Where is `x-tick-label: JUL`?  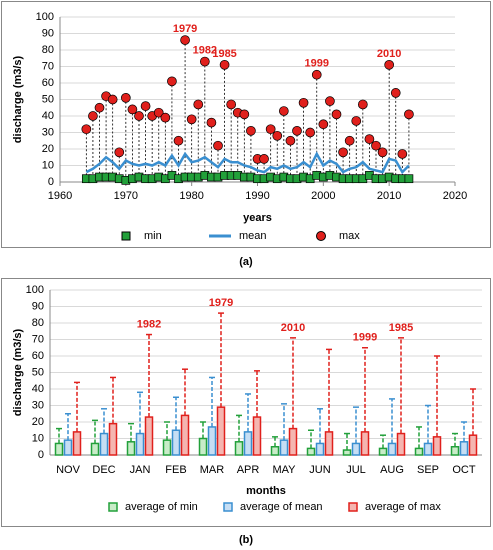 x-tick-label: JUL is located at coordinates (356, 470).